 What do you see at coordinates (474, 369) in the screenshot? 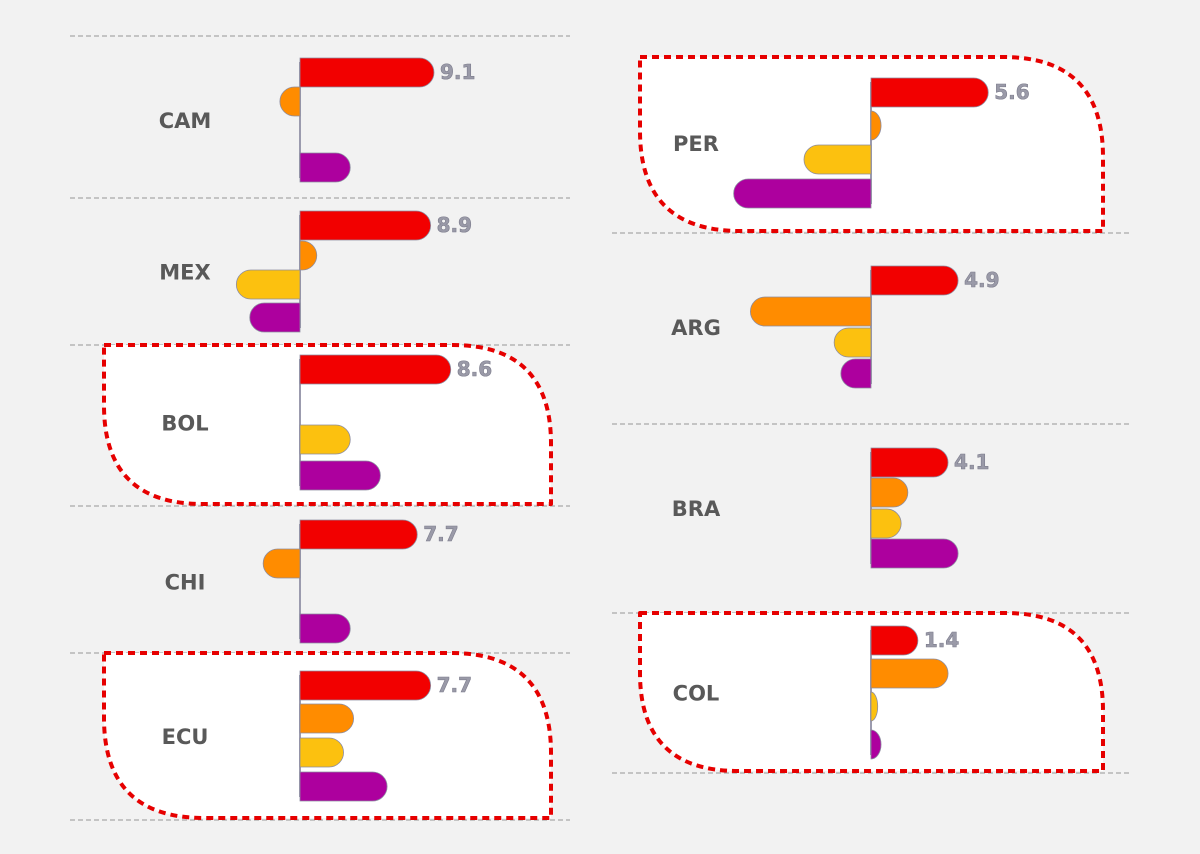
I see `value-label: 8.6` at bounding box center [474, 369].